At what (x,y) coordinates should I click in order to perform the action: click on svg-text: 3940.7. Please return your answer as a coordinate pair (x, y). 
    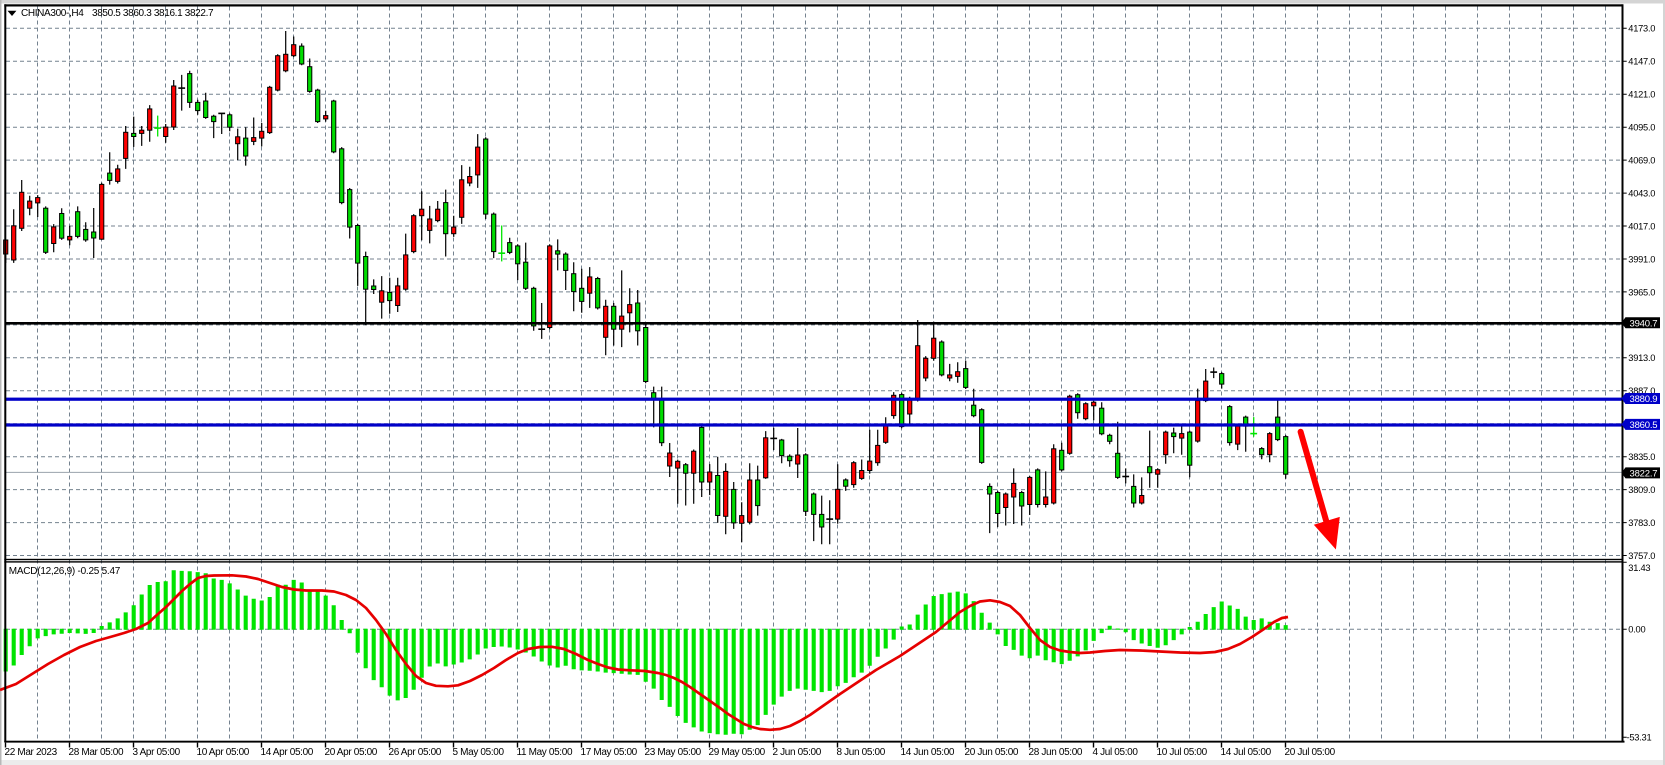
    Looking at the image, I should click on (1644, 323).